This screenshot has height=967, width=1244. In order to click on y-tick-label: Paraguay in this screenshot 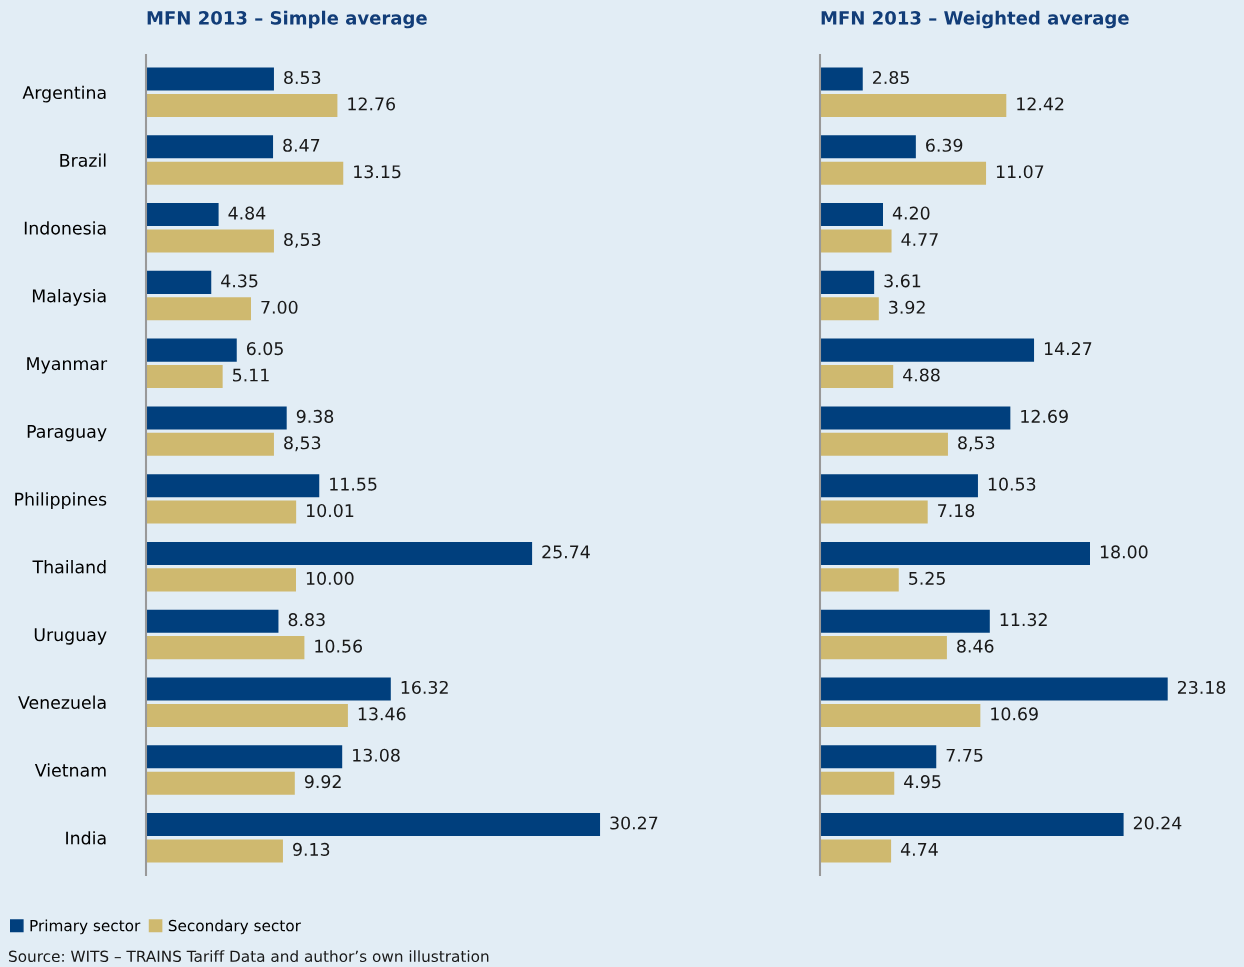, I will do `click(67, 433)`.